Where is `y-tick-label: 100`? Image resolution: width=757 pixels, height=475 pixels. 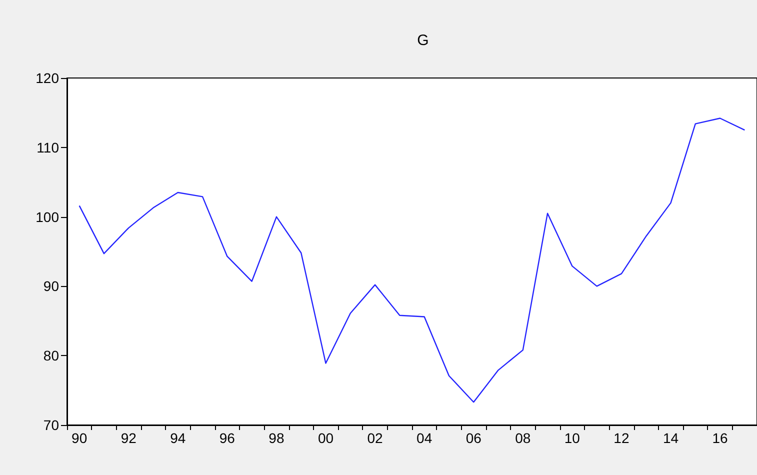 y-tick-label: 100 is located at coordinates (48, 216).